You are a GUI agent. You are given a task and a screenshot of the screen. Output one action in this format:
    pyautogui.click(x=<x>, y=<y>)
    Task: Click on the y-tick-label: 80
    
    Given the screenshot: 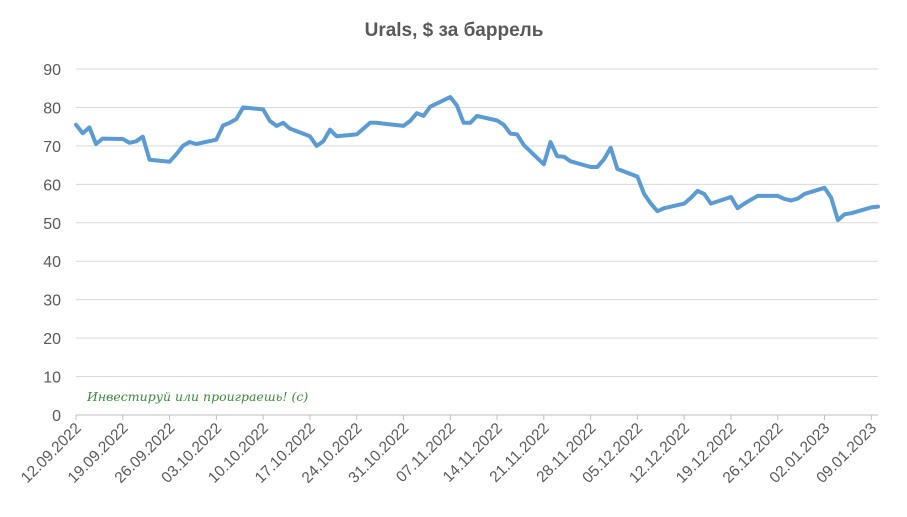 What is the action you would take?
    pyautogui.click(x=52, y=108)
    